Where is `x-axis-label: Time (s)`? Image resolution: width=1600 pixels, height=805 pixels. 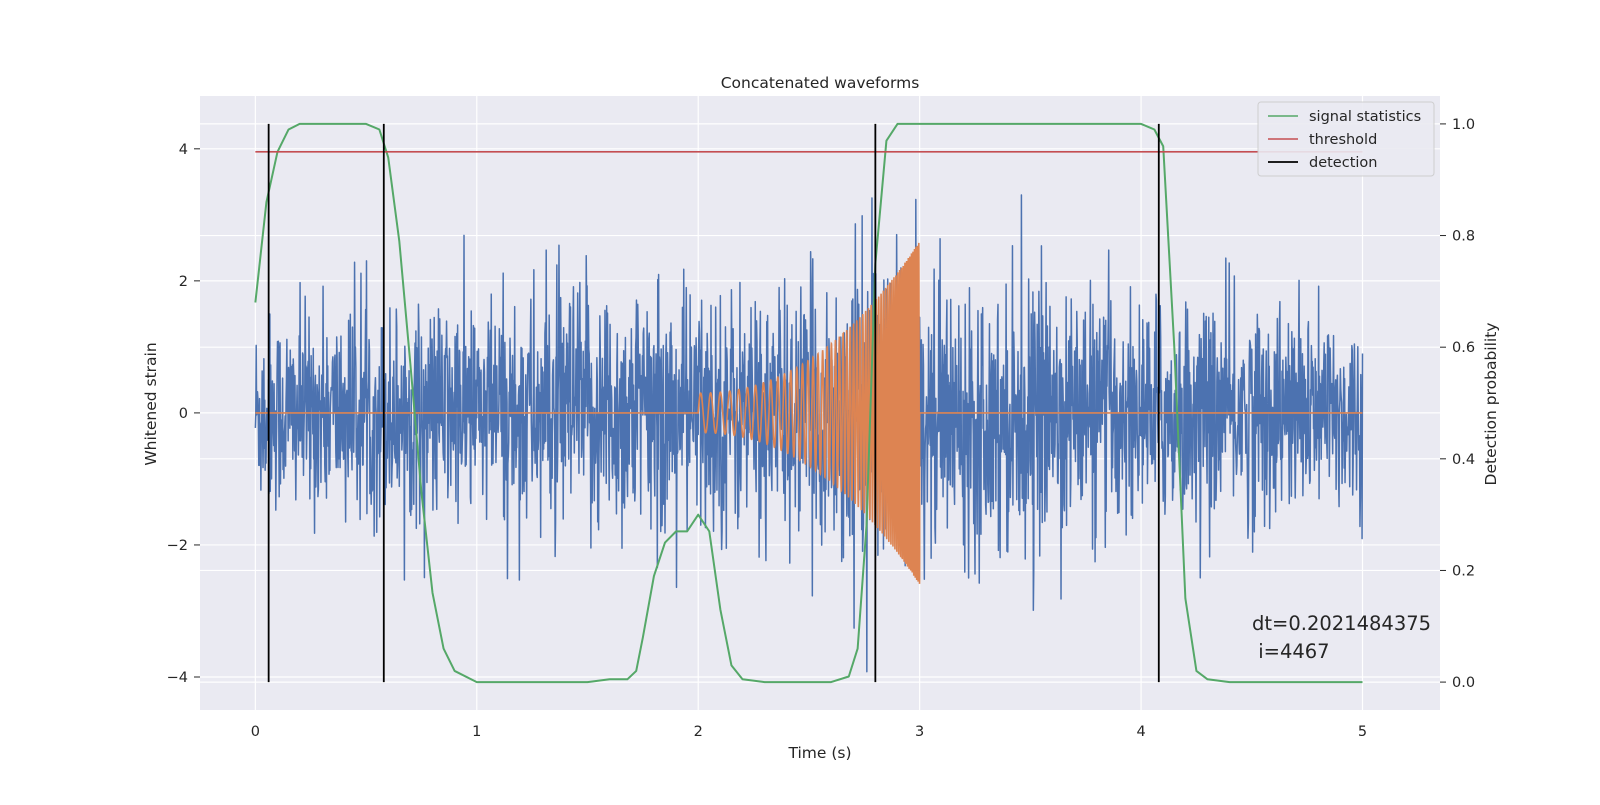 x-axis-label: Time (s) is located at coordinates (819, 753).